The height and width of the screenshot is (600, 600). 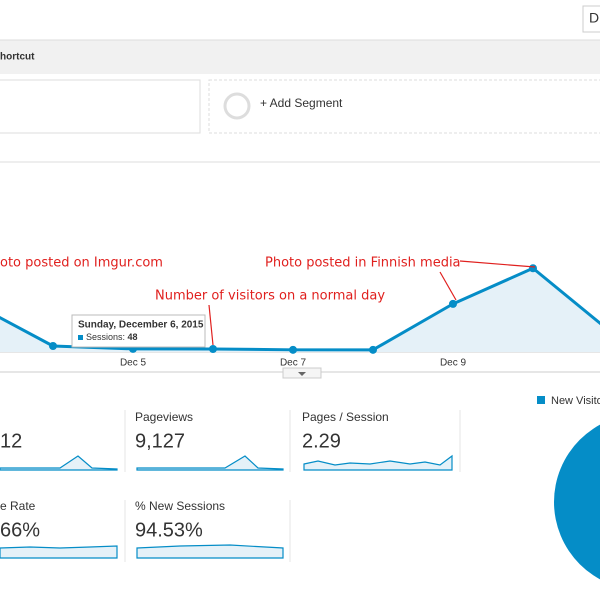 I want to click on segment-box, so click(x=100, y=106).